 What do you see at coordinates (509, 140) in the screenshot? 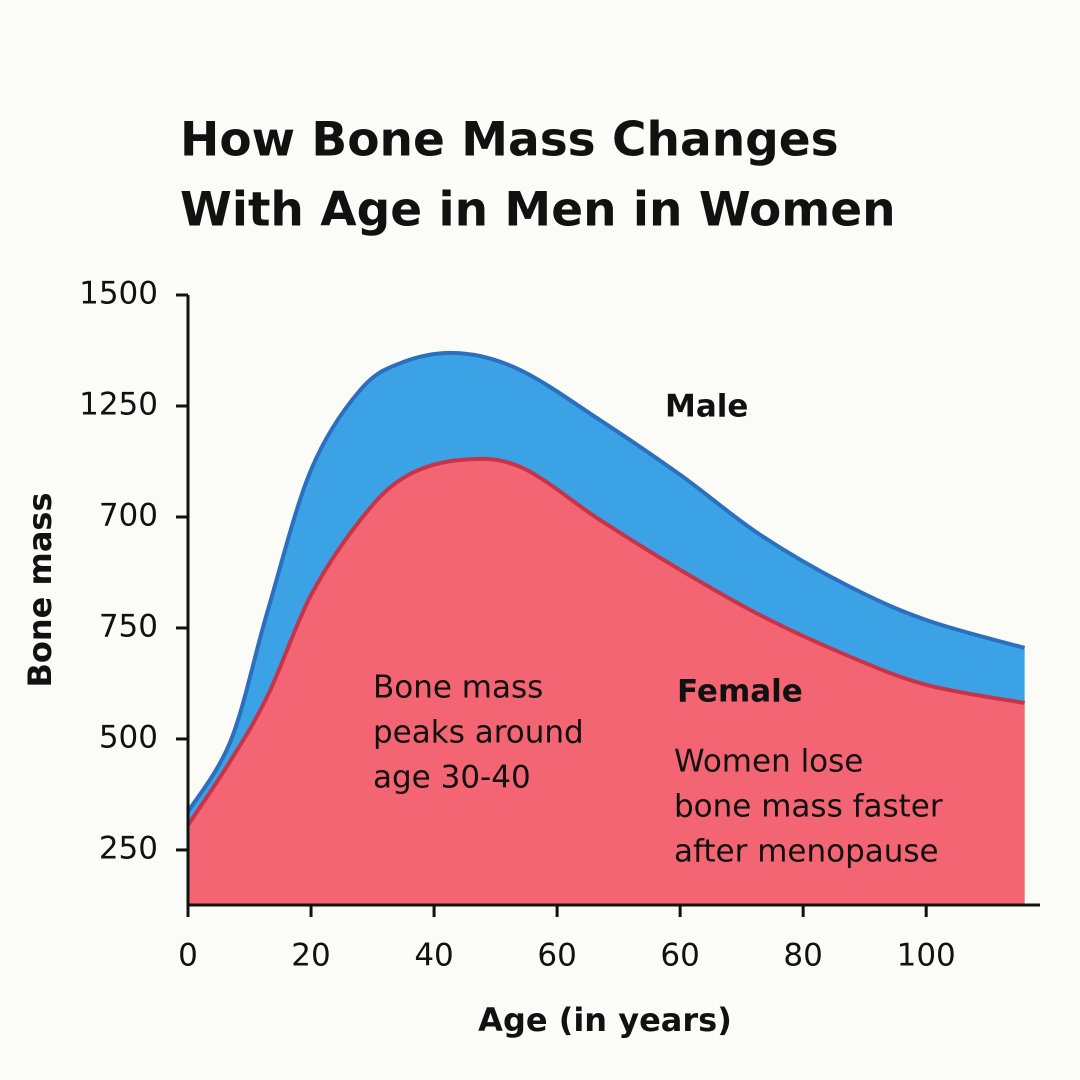
I see `chart-title: How Bone Mass Changes` at bounding box center [509, 140].